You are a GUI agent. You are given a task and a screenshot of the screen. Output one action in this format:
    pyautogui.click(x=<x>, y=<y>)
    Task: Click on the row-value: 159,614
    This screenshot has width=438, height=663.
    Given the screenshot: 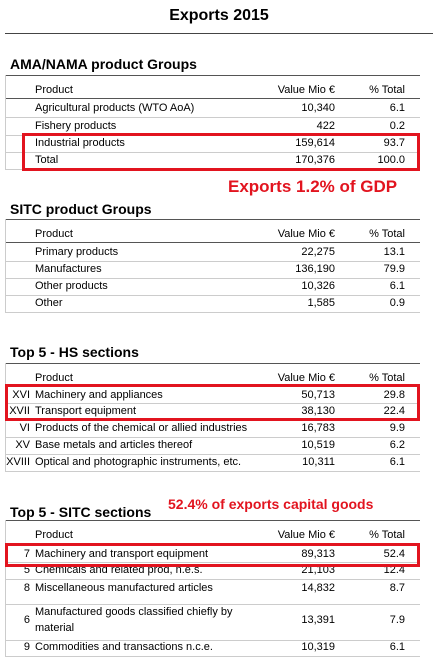 What is the action you would take?
    pyautogui.click(x=315, y=143)
    